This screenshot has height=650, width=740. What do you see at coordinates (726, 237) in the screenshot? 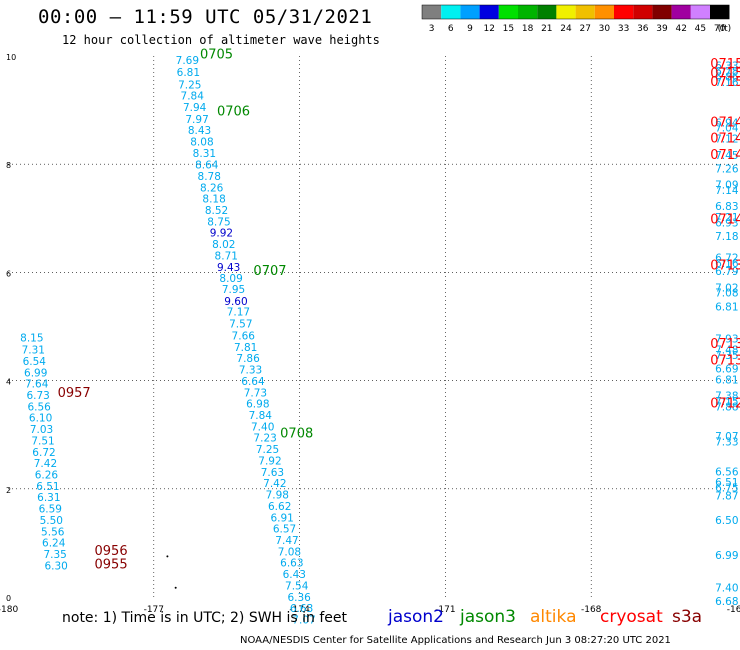
I see `wave-height-label: 7.18` at bounding box center [726, 237].